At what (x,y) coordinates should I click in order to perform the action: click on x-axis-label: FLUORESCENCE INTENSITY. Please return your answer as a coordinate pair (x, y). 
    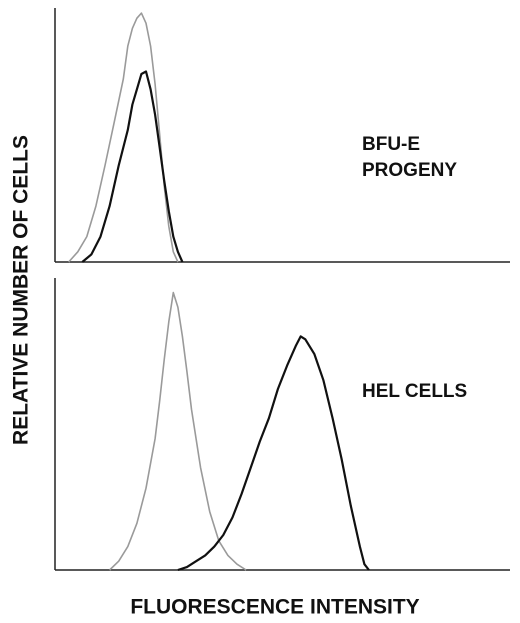
    Looking at the image, I should click on (274, 607).